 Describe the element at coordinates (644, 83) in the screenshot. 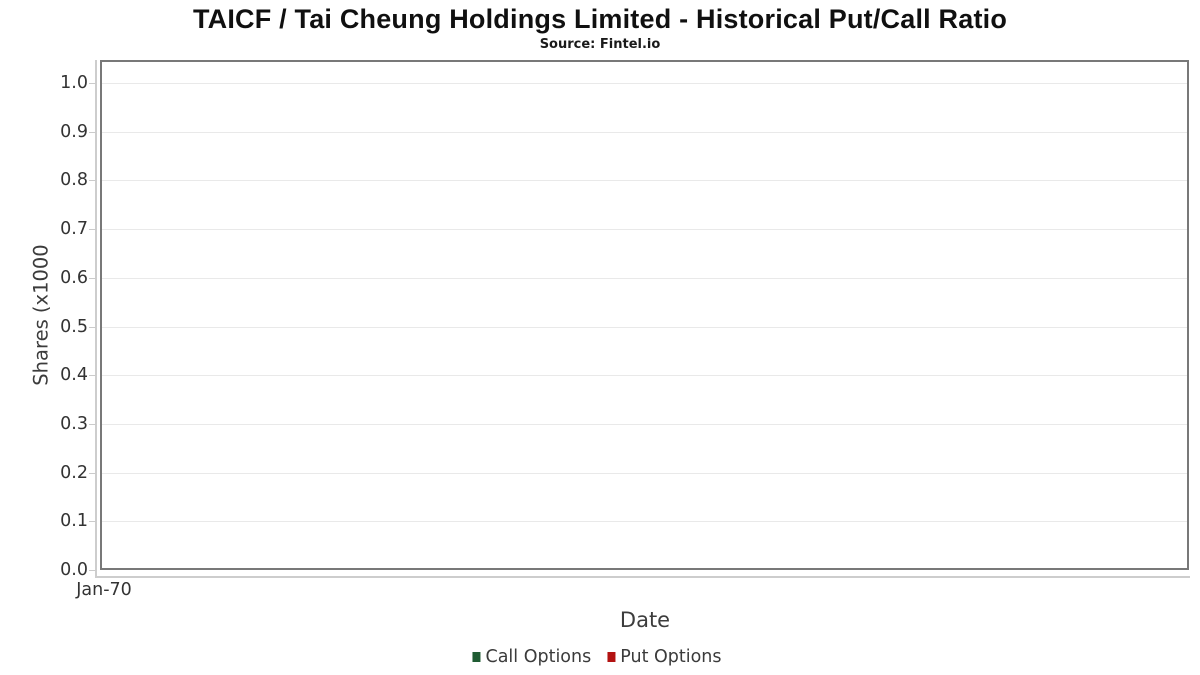

I see `gridline-y-1.0` at that location.